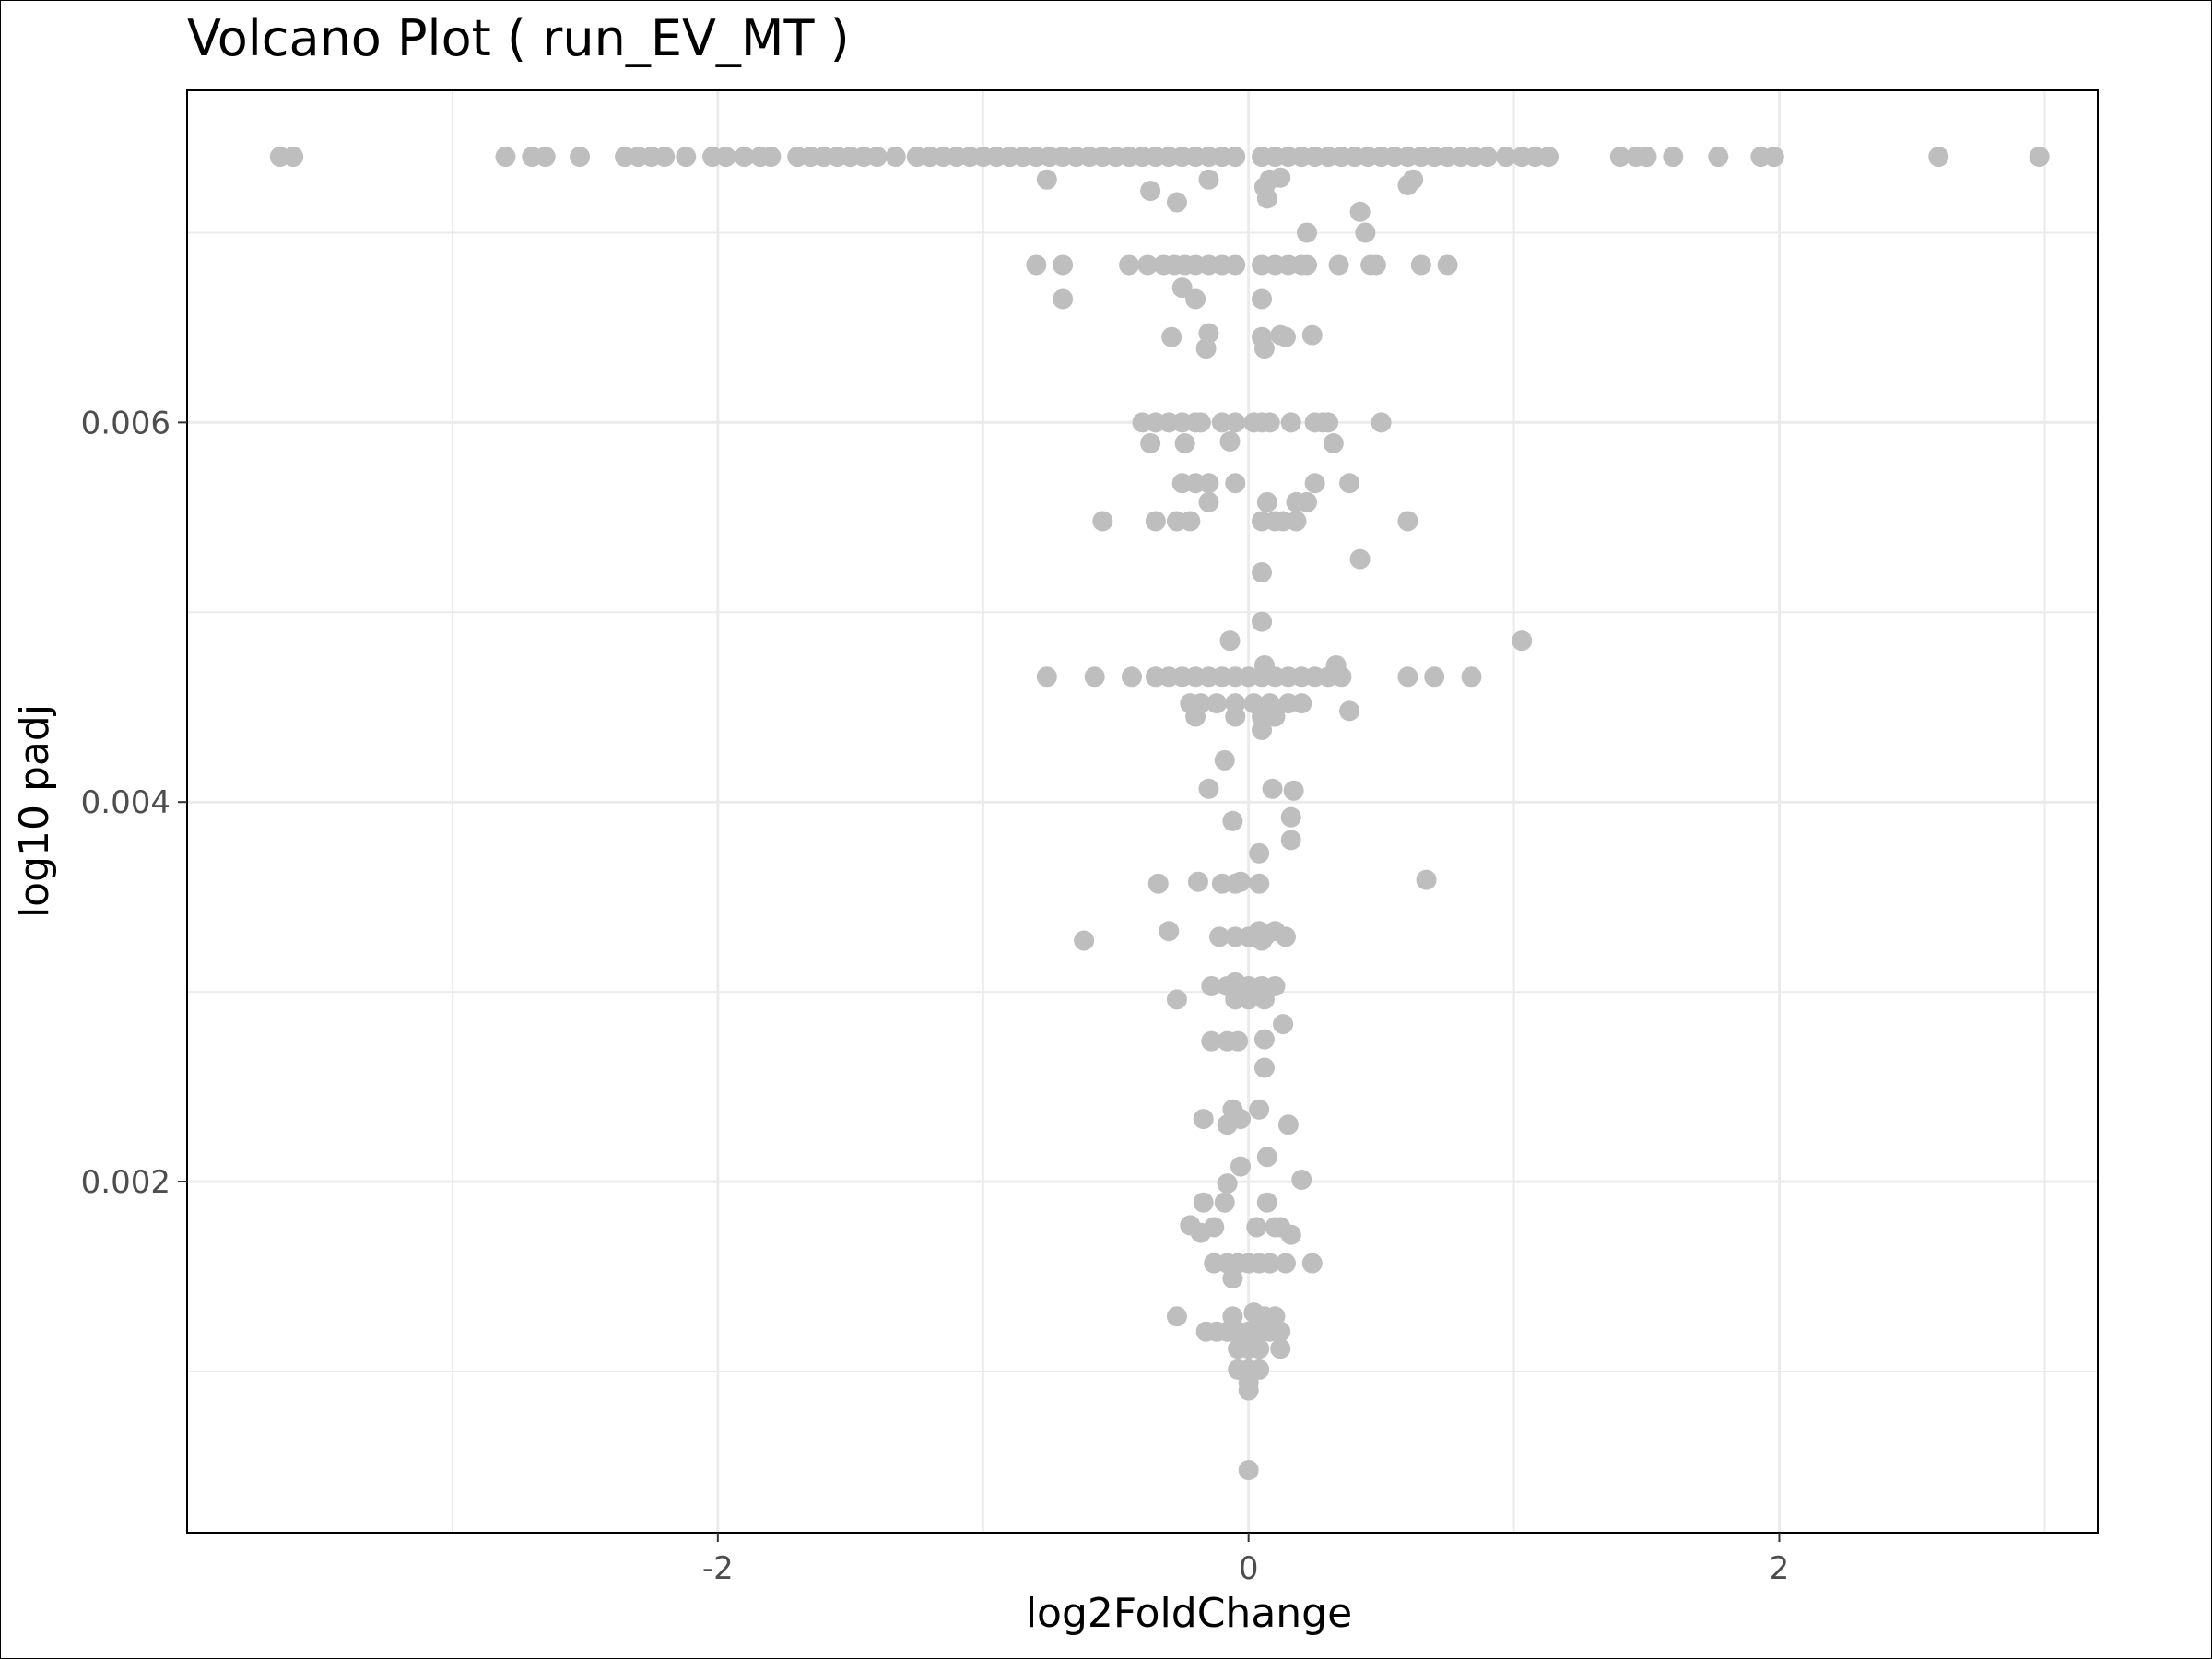  Describe the element at coordinates (1249, 1568) in the screenshot. I see `x-tick-label: 0` at that location.